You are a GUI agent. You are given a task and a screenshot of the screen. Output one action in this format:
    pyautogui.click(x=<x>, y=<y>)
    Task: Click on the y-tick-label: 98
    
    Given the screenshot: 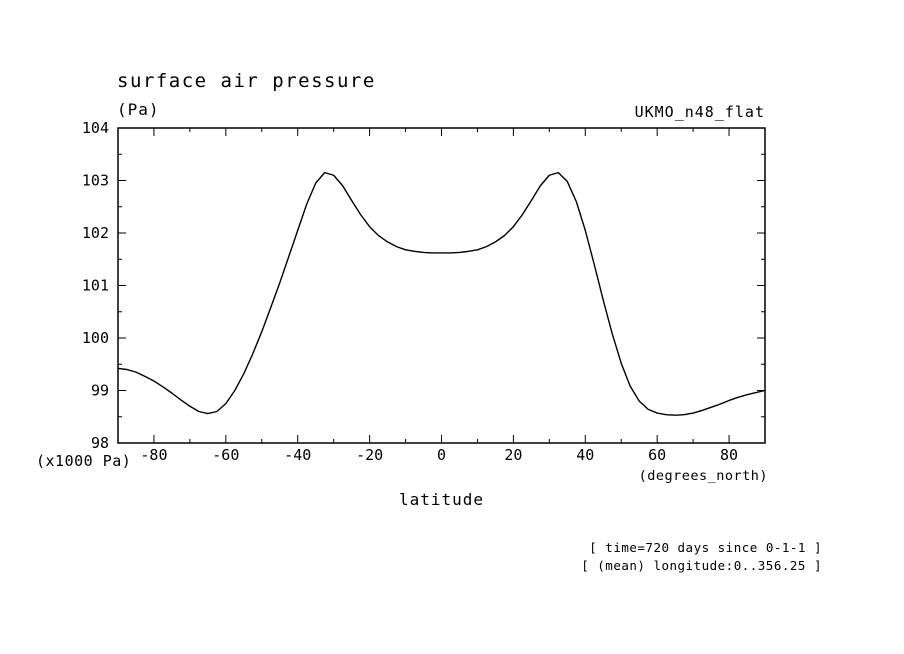 What is the action you would take?
    pyautogui.click(x=100, y=443)
    